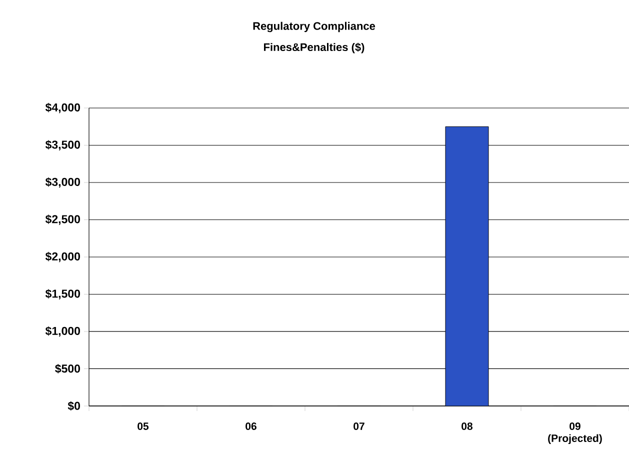 This screenshot has height=473, width=629. I want to click on y-tick-label: $2,000, so click(62, 257).